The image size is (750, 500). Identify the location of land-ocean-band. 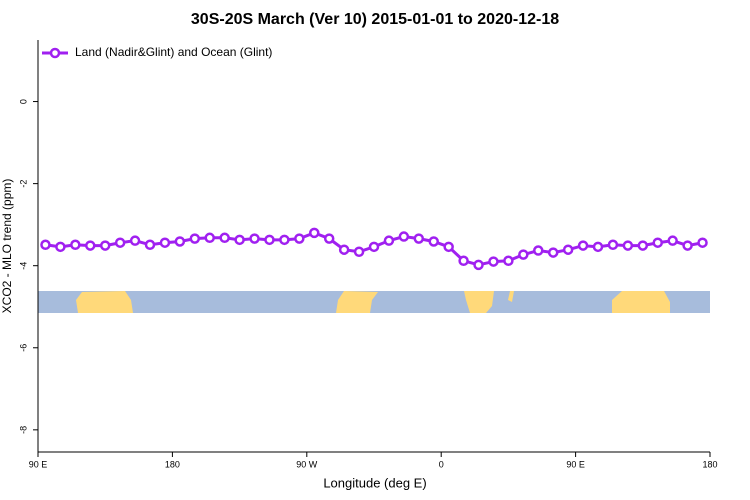
(374, 302).